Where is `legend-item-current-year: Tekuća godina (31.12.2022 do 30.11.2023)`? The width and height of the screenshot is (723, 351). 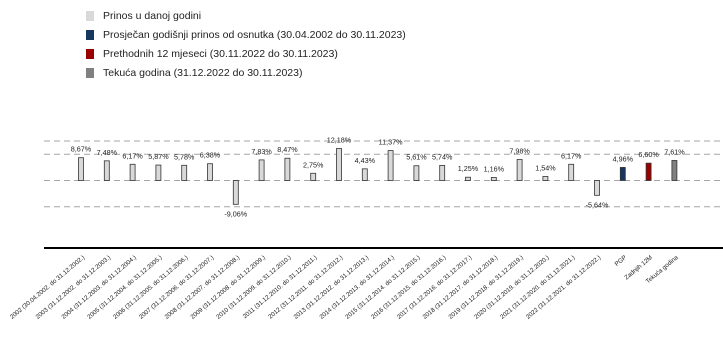
legend-item-current-year: Tekuća godina (31.12.2022 do 30.11.2023) is located at coordinates (246, 72).